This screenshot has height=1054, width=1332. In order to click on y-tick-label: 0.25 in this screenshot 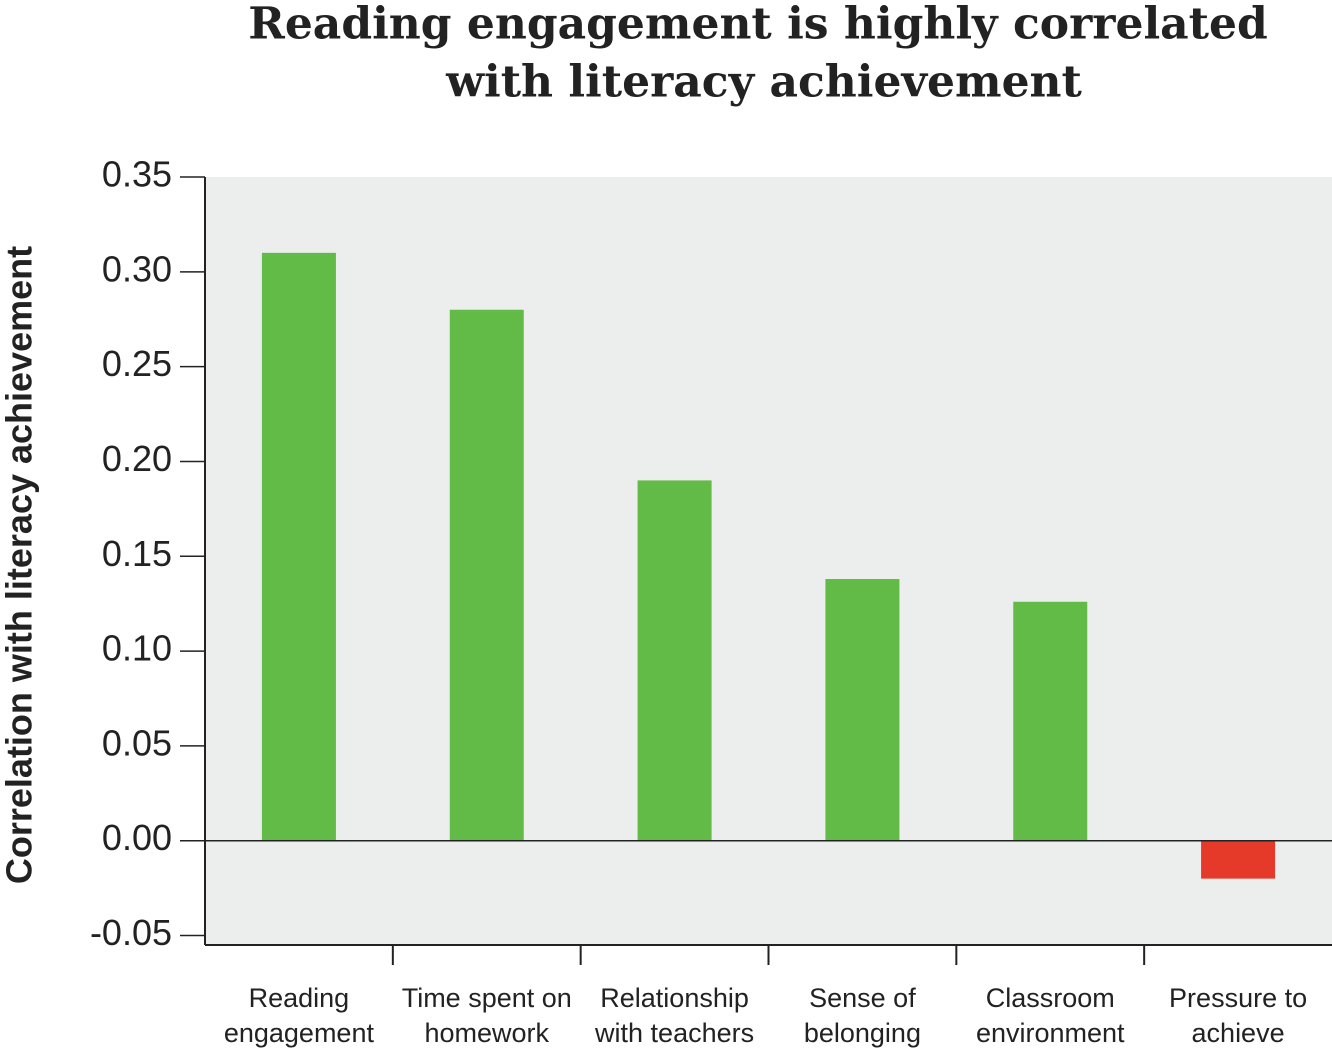, I will do `click(137, 363)`.